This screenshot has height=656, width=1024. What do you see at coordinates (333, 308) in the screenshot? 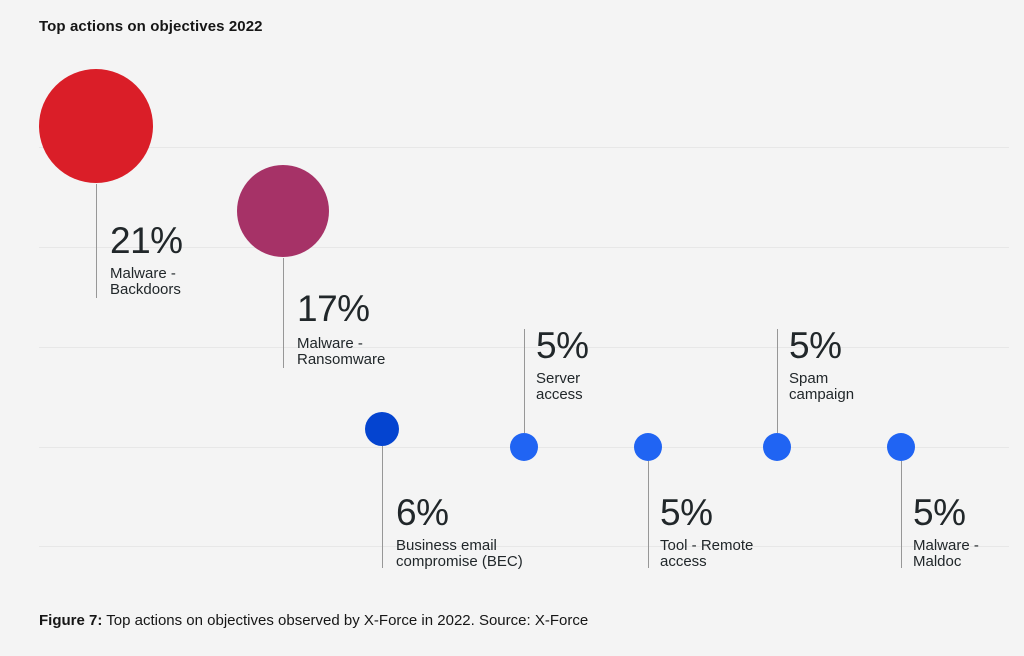
I see `value-label-malware-ransomware: 17%` at bounding box center [333, 308].